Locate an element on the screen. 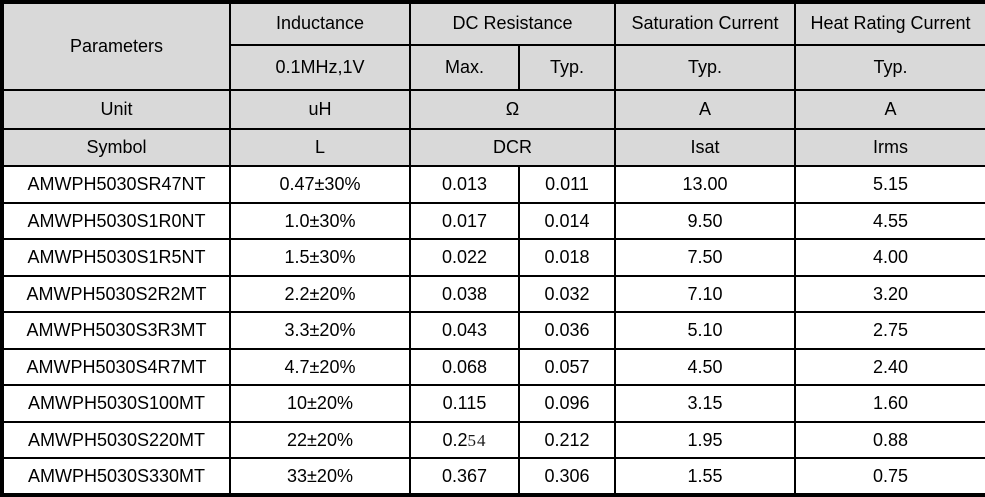 The width and height of the screenshot is (985, 497). isat-value-cell: 7.50 is located at coordinates (705, 257).